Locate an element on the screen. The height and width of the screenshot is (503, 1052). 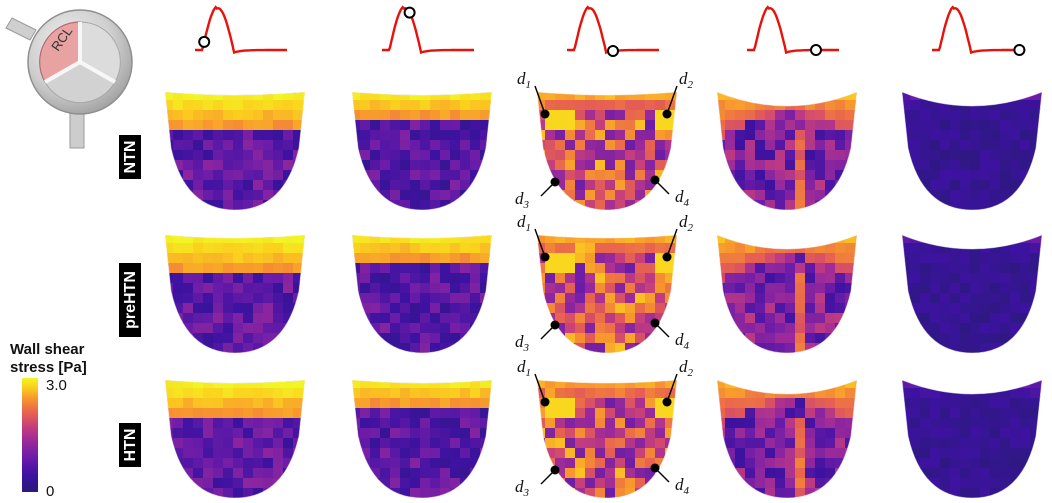
row-label-htn: HTN is located at coordinates (130, 445).